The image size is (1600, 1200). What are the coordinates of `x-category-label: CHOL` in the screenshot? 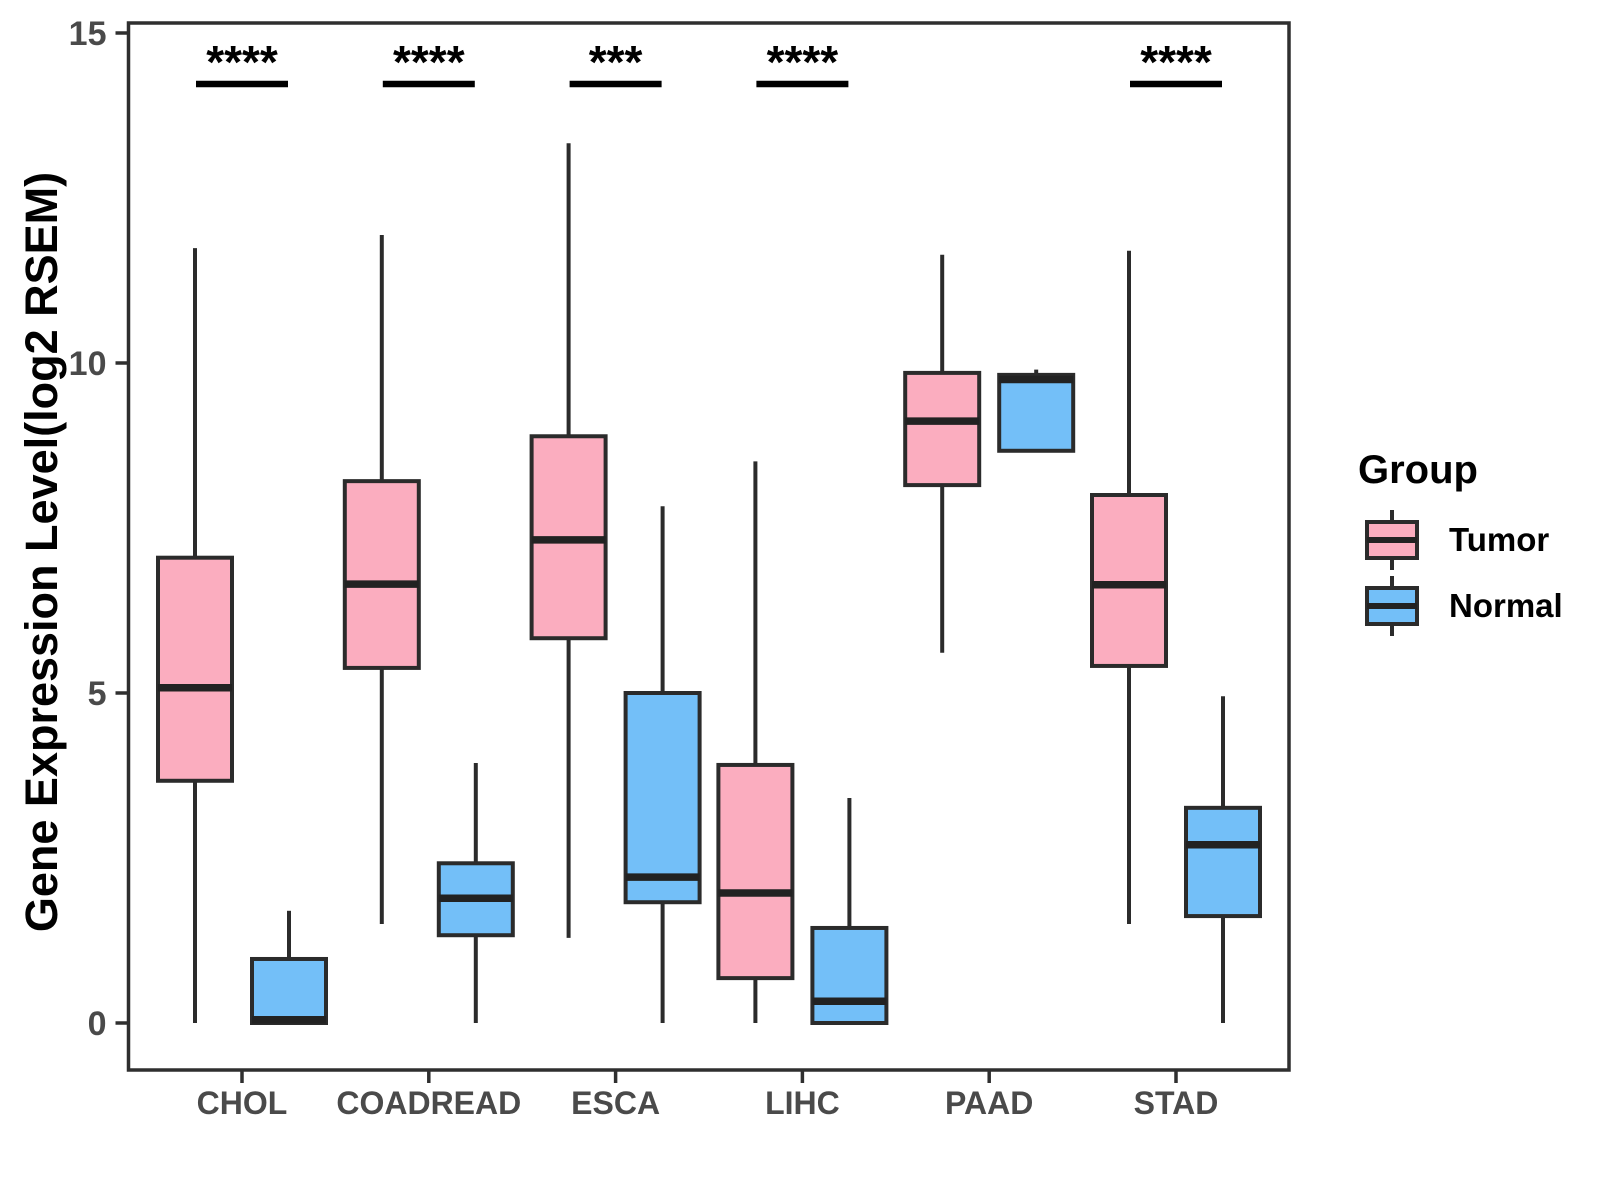 It's located at (242, 1103).